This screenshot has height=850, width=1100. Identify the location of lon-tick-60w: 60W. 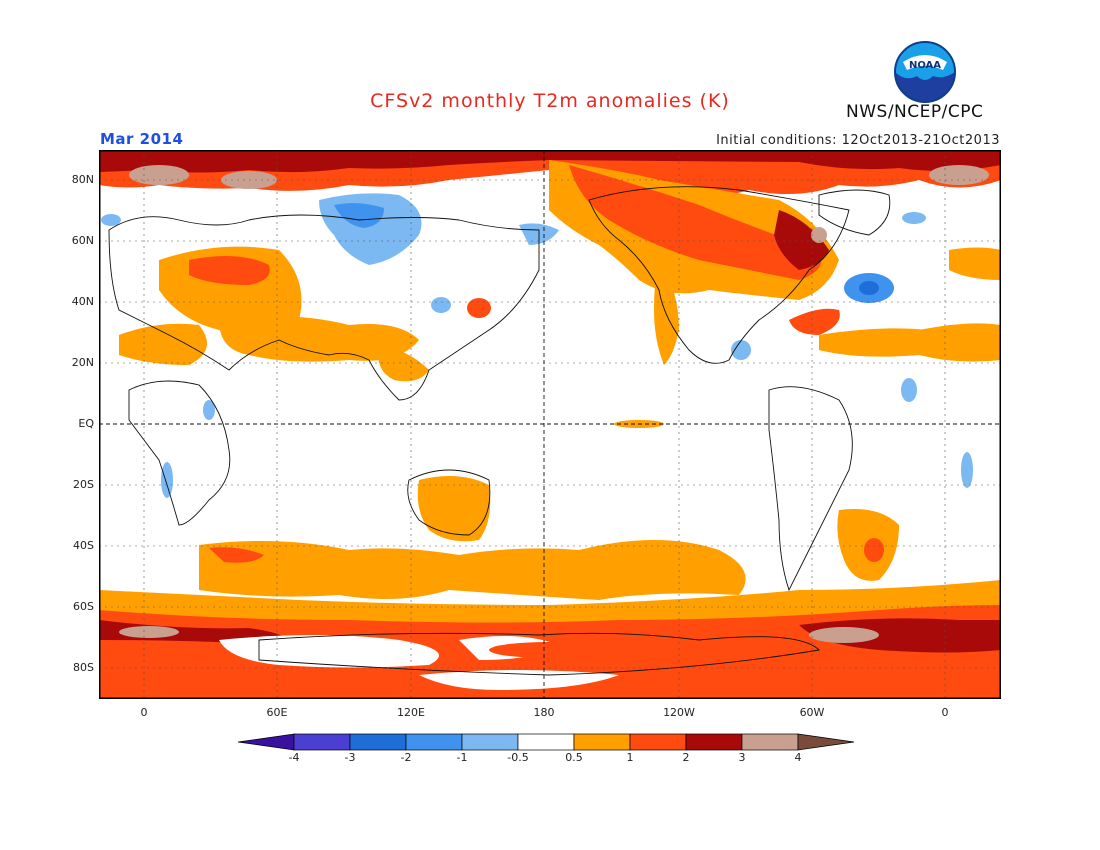
(812, 712).